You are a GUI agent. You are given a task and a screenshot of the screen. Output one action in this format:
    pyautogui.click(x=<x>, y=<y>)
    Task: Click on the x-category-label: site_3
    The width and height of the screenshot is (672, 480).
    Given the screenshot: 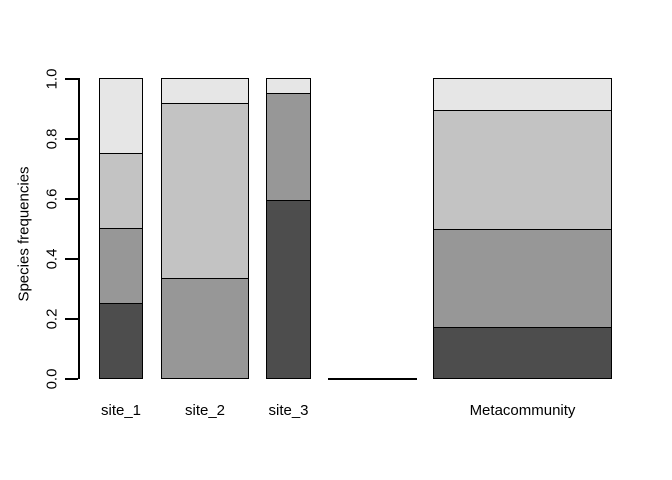 What is the action you would take?
    pyautogui.click(x=288, y=410)
    